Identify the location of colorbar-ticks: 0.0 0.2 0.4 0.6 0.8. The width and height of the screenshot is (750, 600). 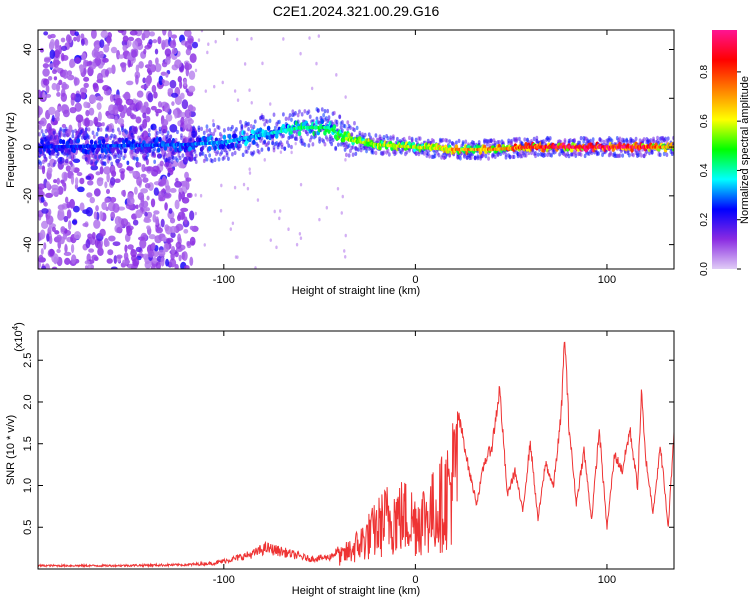
(720, 170).